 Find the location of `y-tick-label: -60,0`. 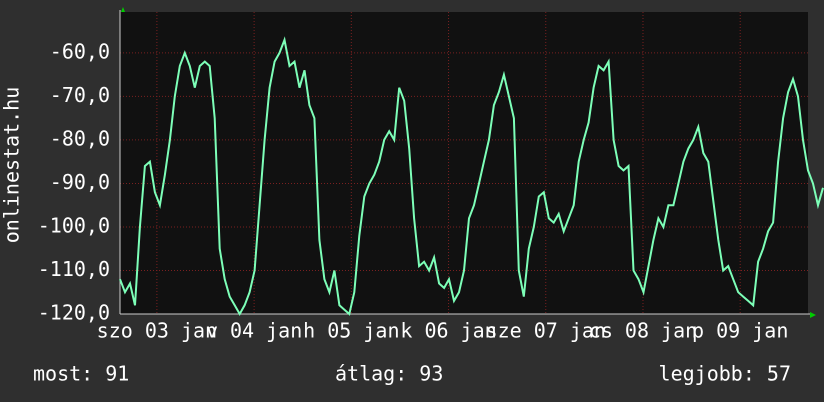

y-tick-label: -60,0 is located at coordinates (80, 51).